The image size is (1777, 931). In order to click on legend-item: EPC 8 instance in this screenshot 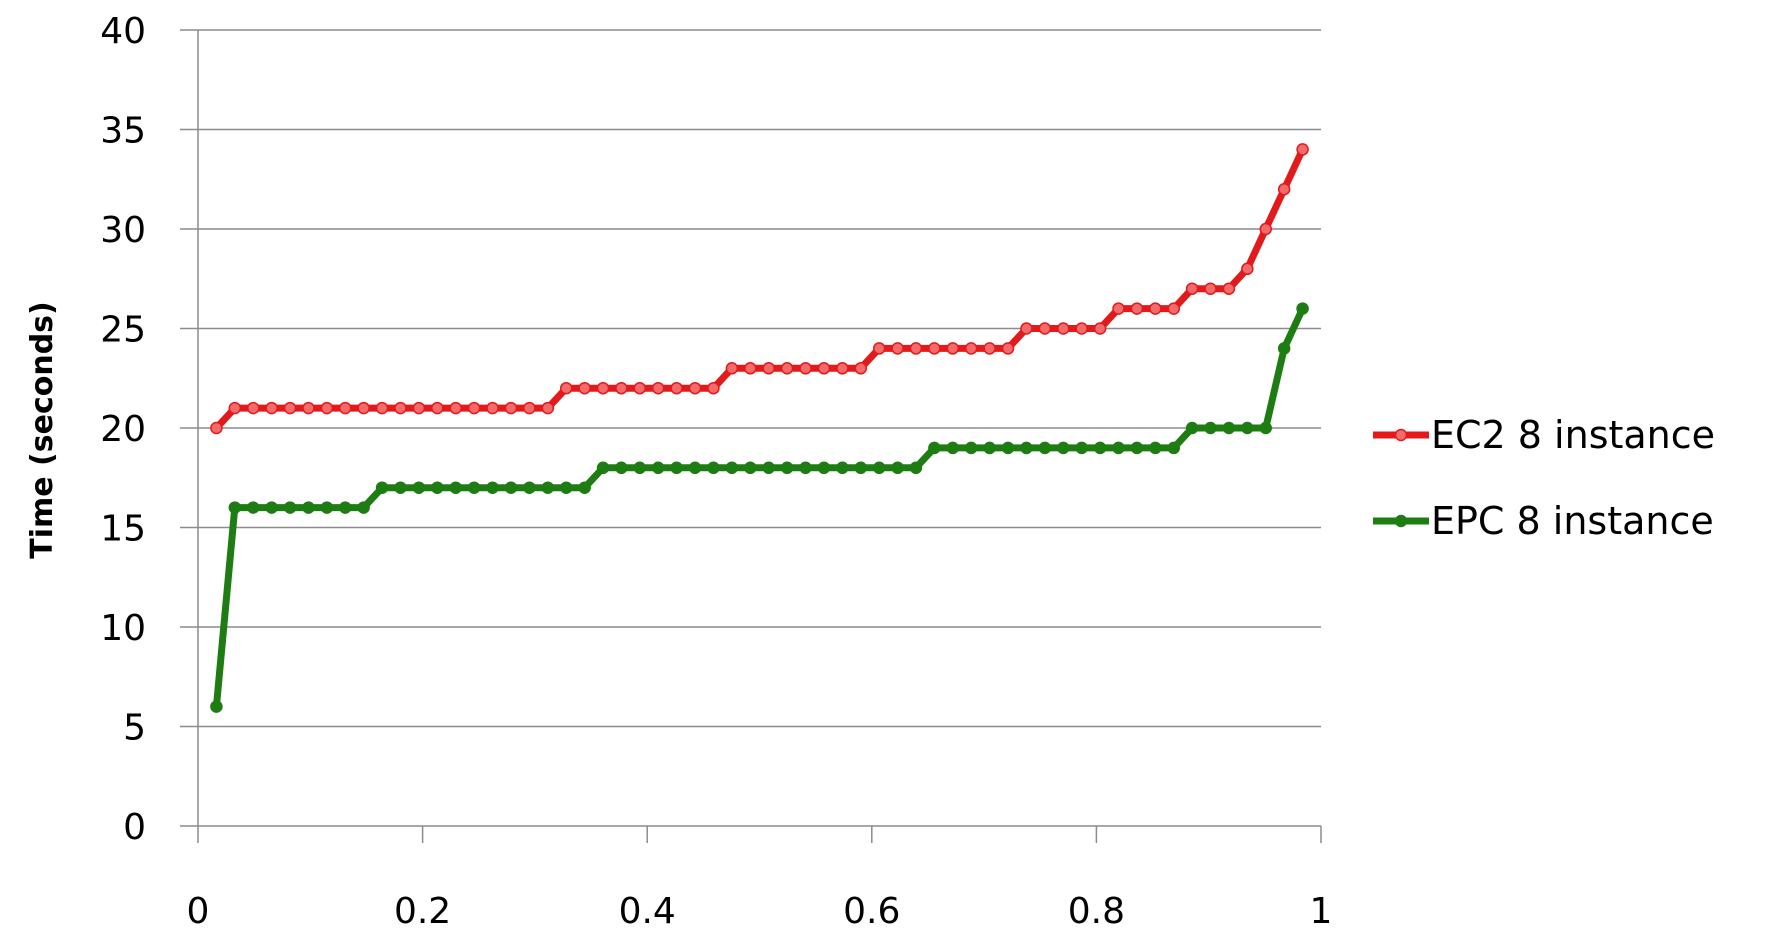, I will do `click(1543, 521)`.